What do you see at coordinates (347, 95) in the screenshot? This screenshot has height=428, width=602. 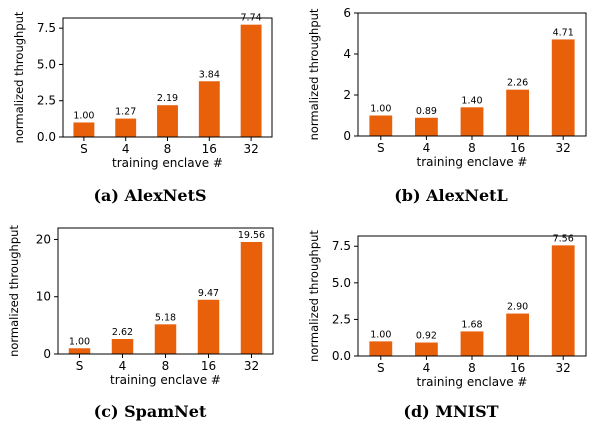 I see `y-tick-label: 2` at bounding box center [347, 95].